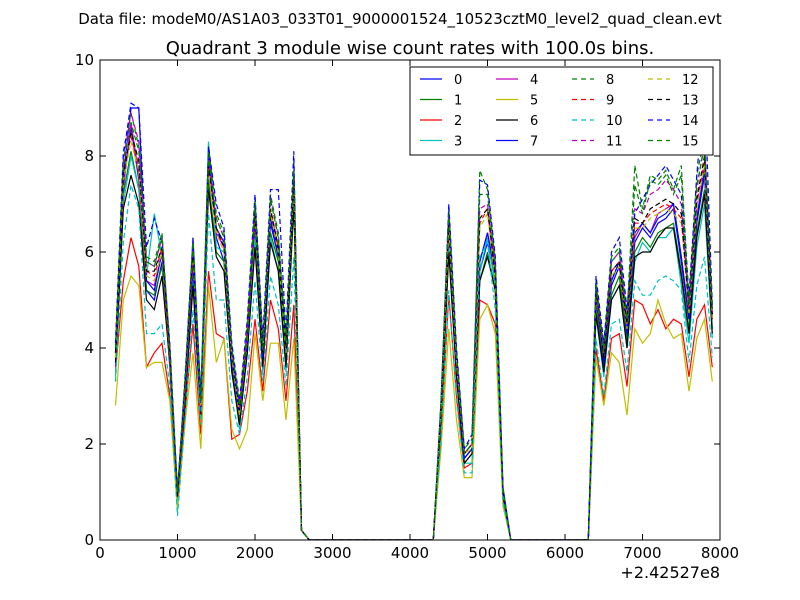  Describe the element at coordinates (614, 121) in the screenshot. I see `legend-label-10: 10` at that location.